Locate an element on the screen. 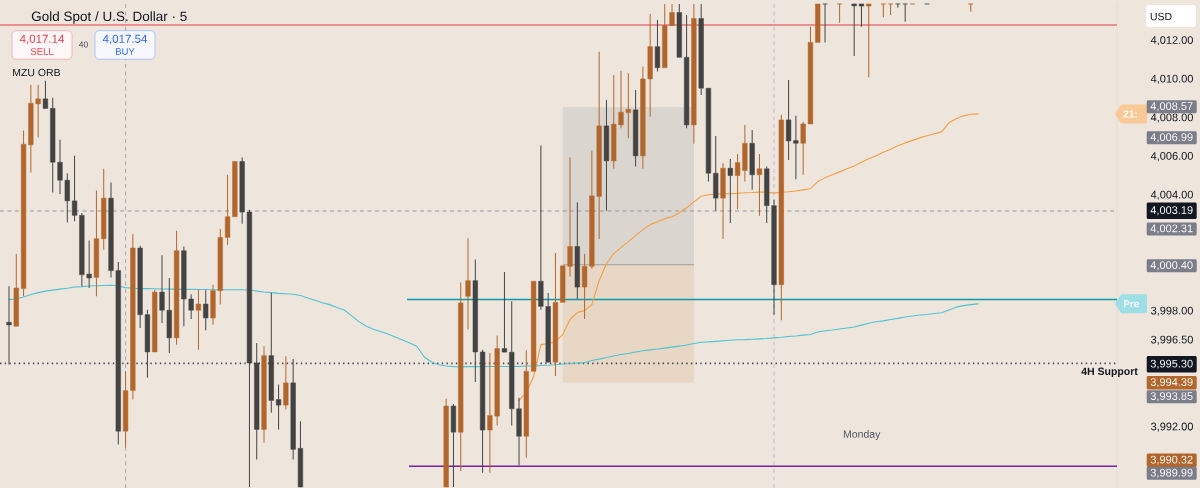 This screenshot has width=1200, height=488. y-tick-label: 4,006.00 is located at coordinates (1171, 157).